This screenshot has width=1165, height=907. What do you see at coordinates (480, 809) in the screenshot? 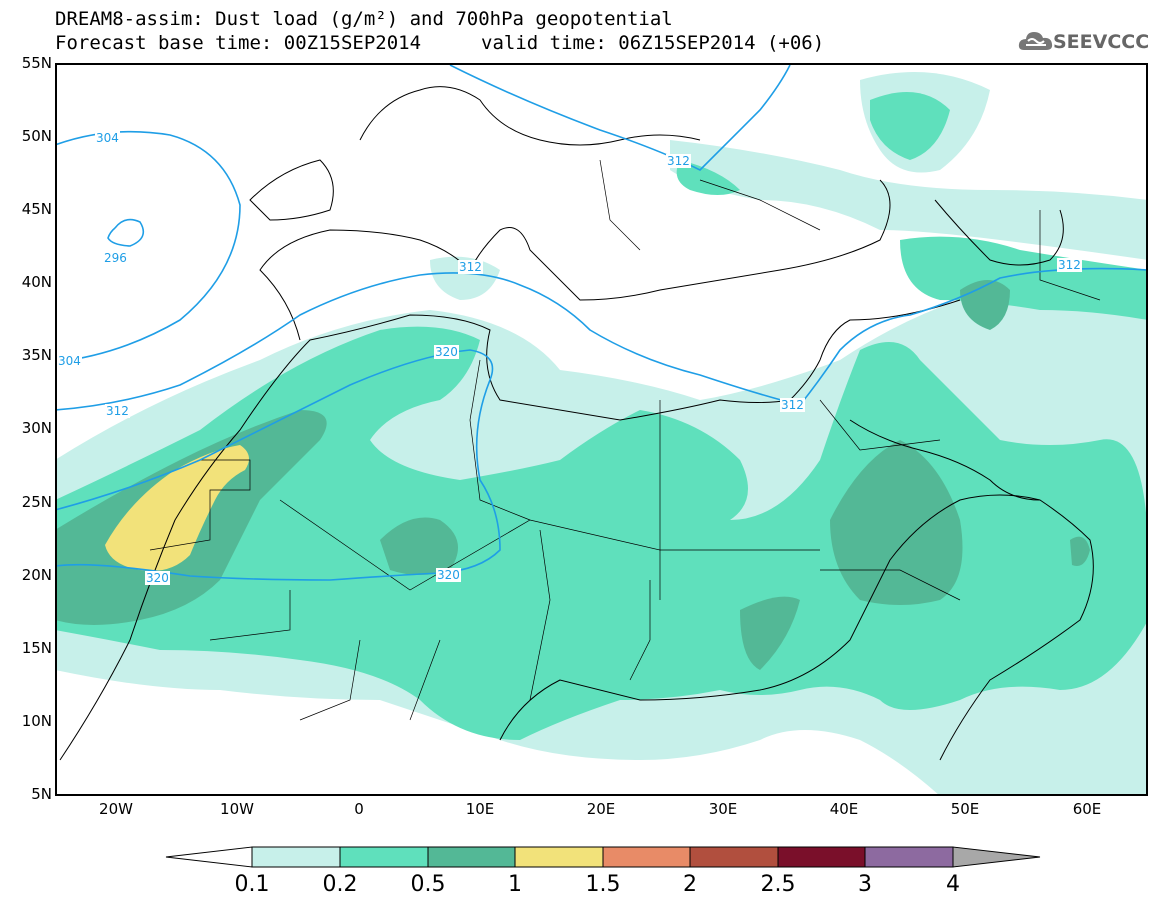
I see `lon-label: 10E` at bounding box center [480, 809].